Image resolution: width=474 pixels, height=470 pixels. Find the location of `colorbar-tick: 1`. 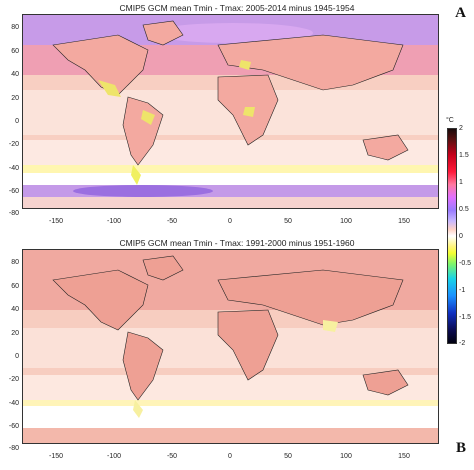

colorbar-tick: 1 is located at coordinates (461, 182).